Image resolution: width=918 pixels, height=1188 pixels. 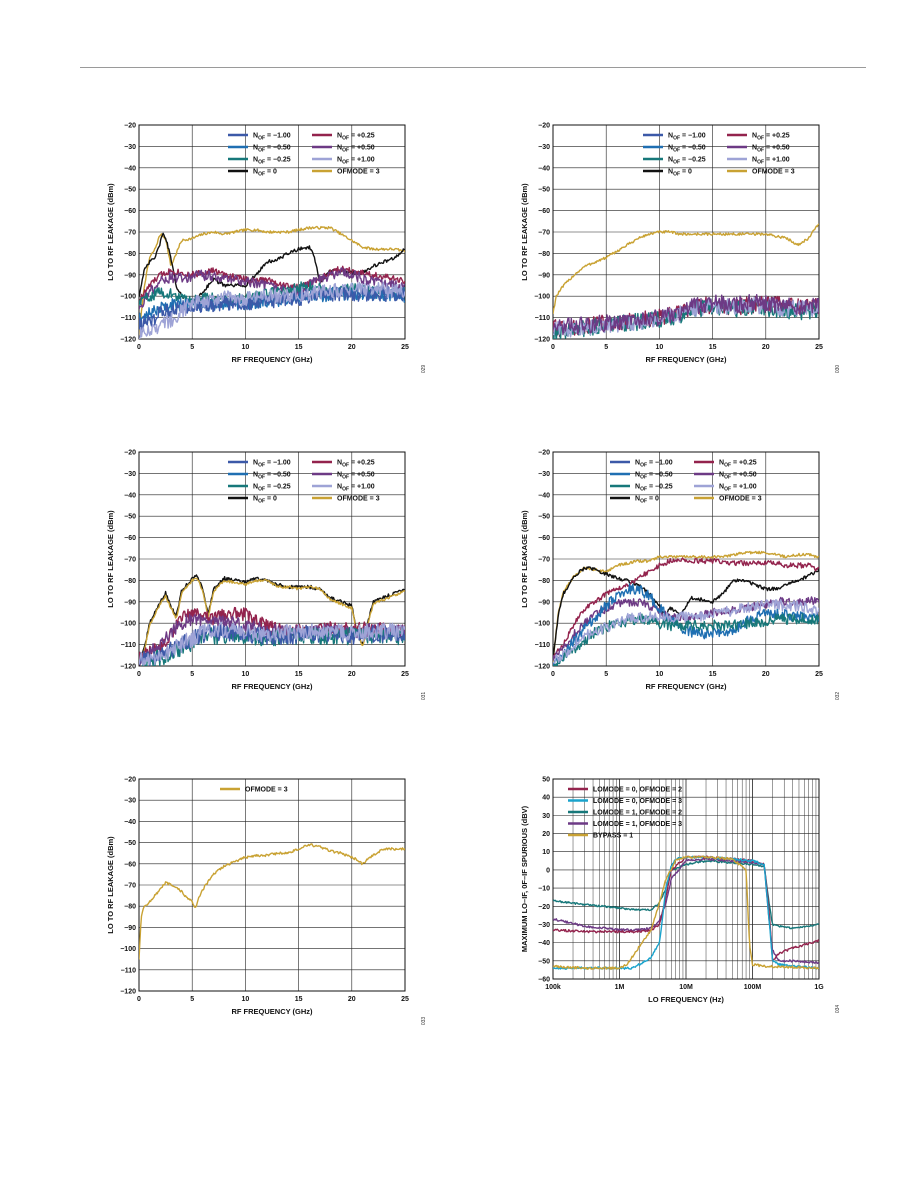 What do you see at coordinates (544, 889) in the screenshot?
I see `y-tick-label: −10` at bounding box center [544, 889].